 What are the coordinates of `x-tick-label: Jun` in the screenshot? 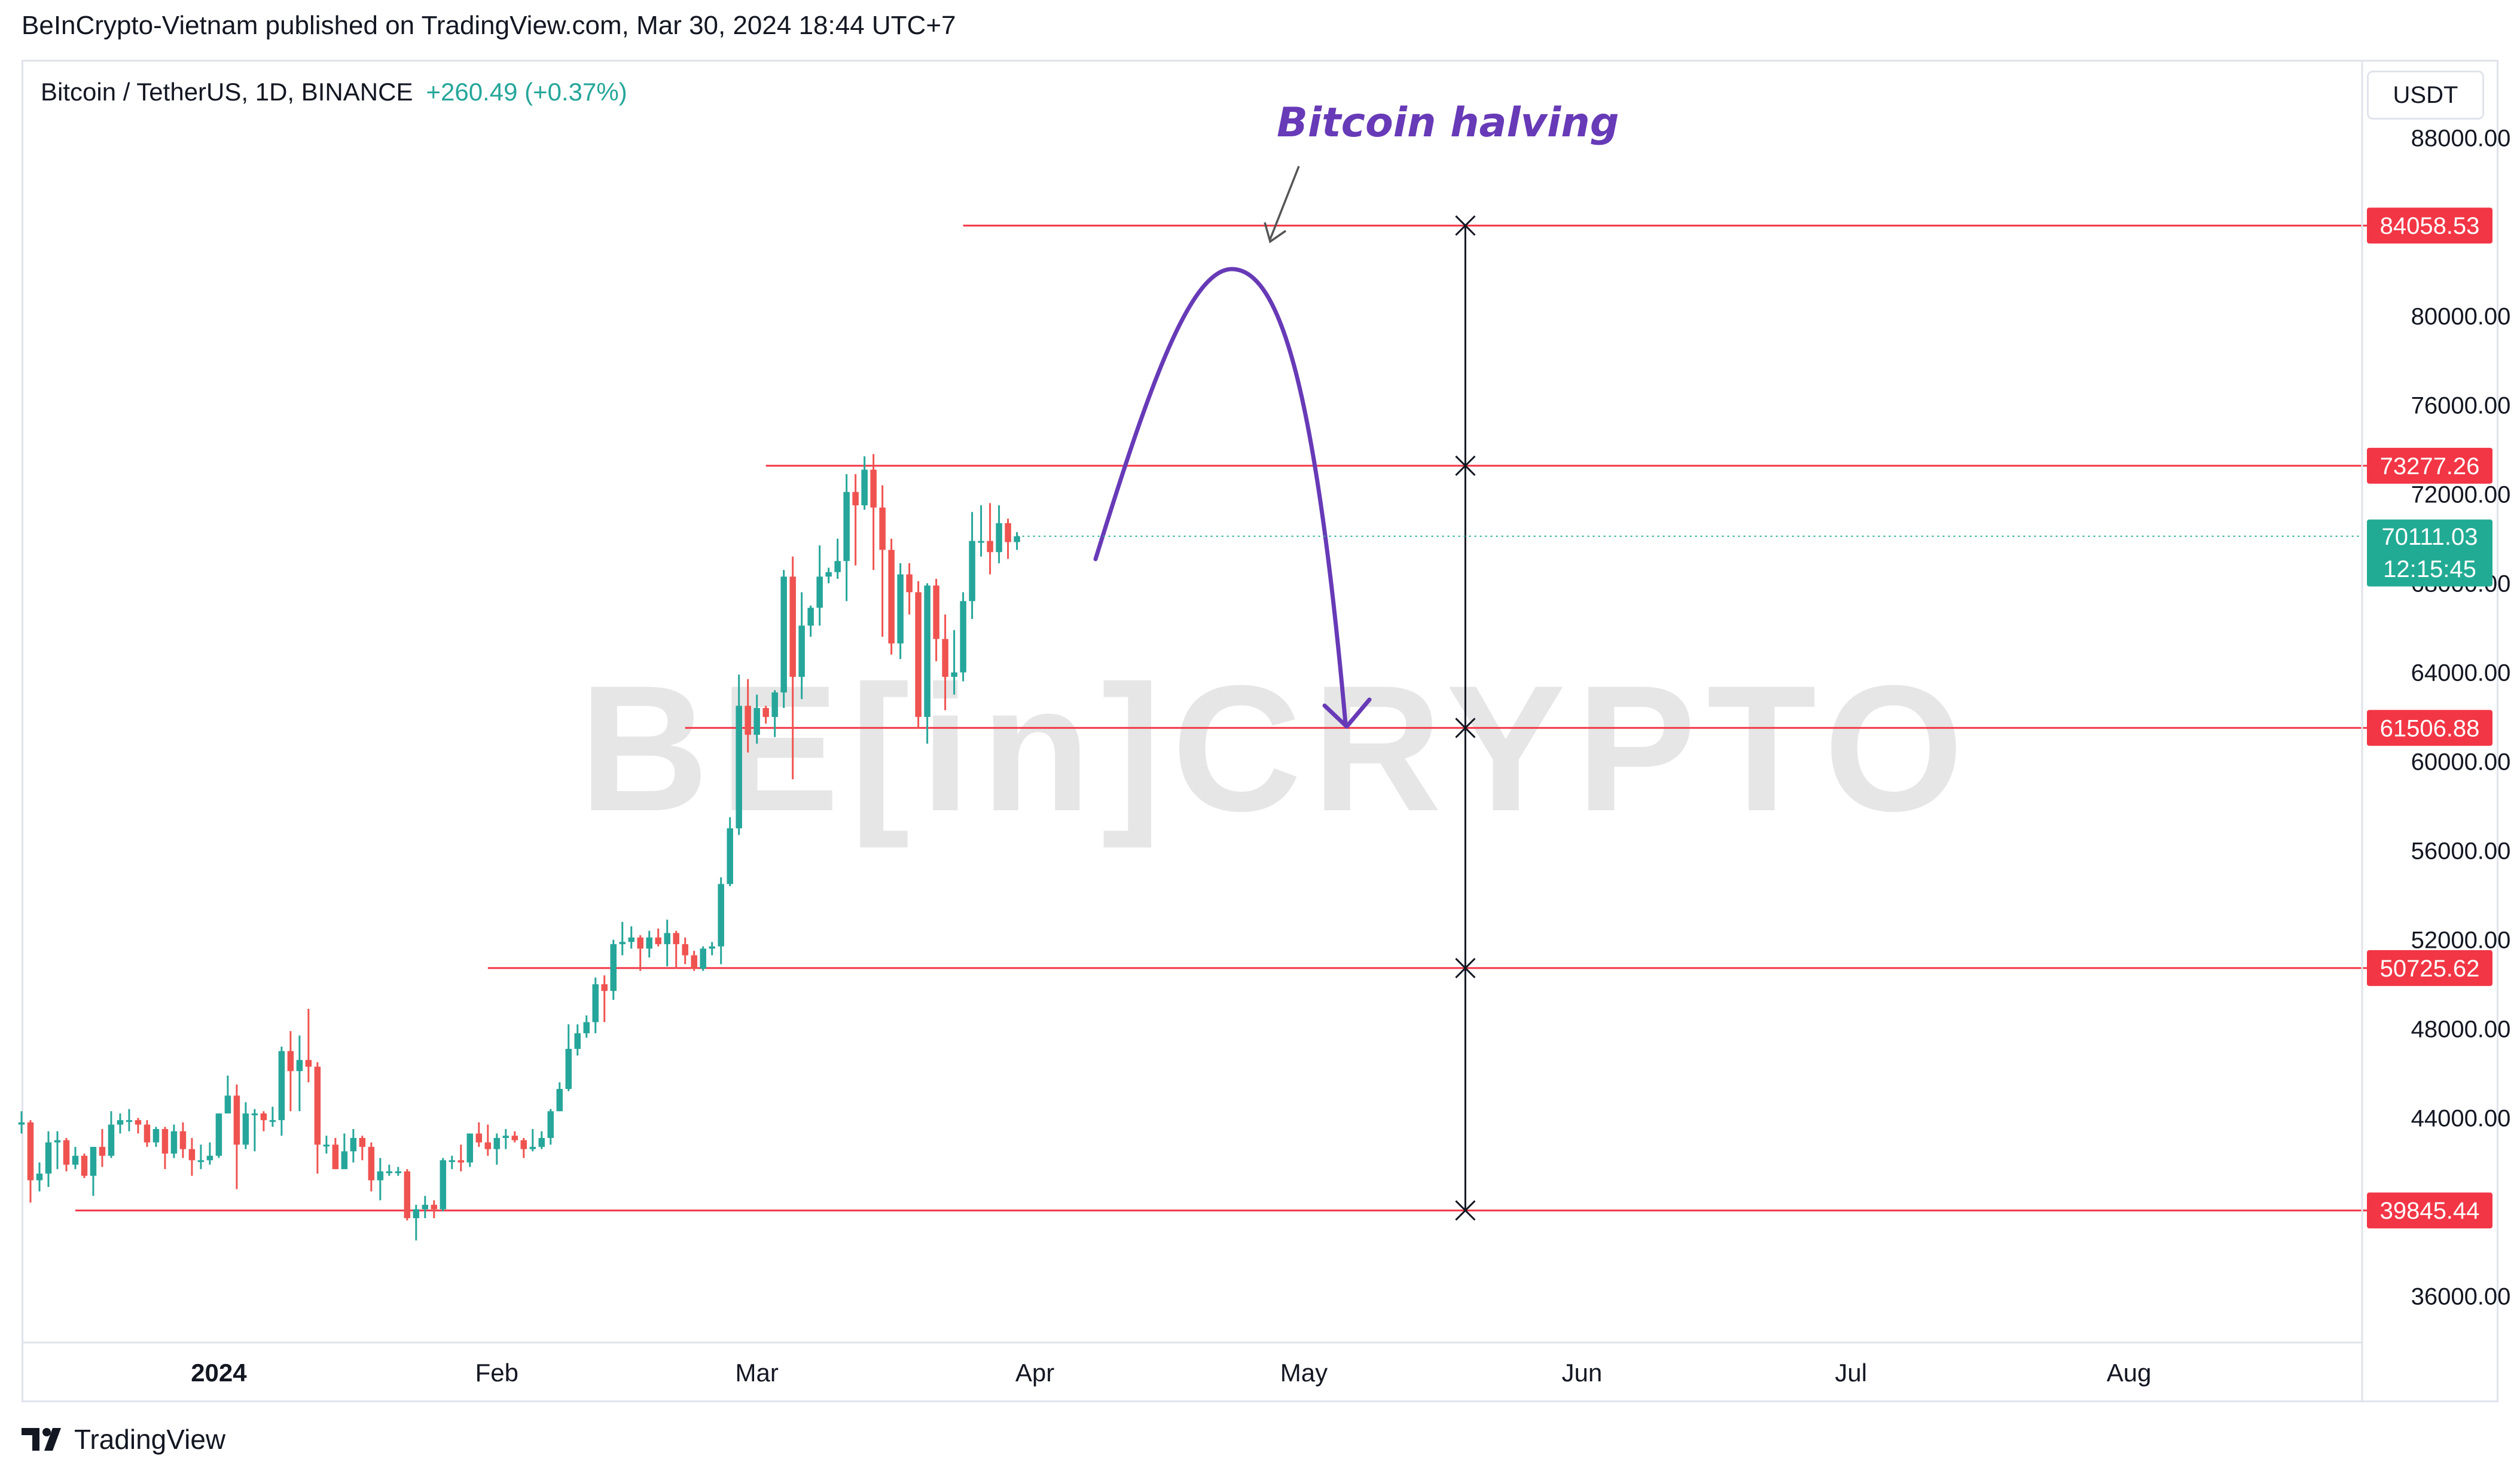 It's located at (1582, 1373).